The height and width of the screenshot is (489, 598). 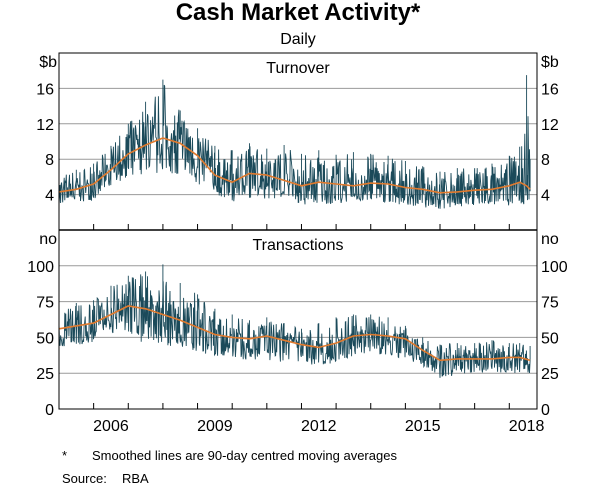 What do you see at coordinates (298, 13) in the screenshot?
I see `chart-title: Cash Market Activity*` at bounding box center [298, 13].